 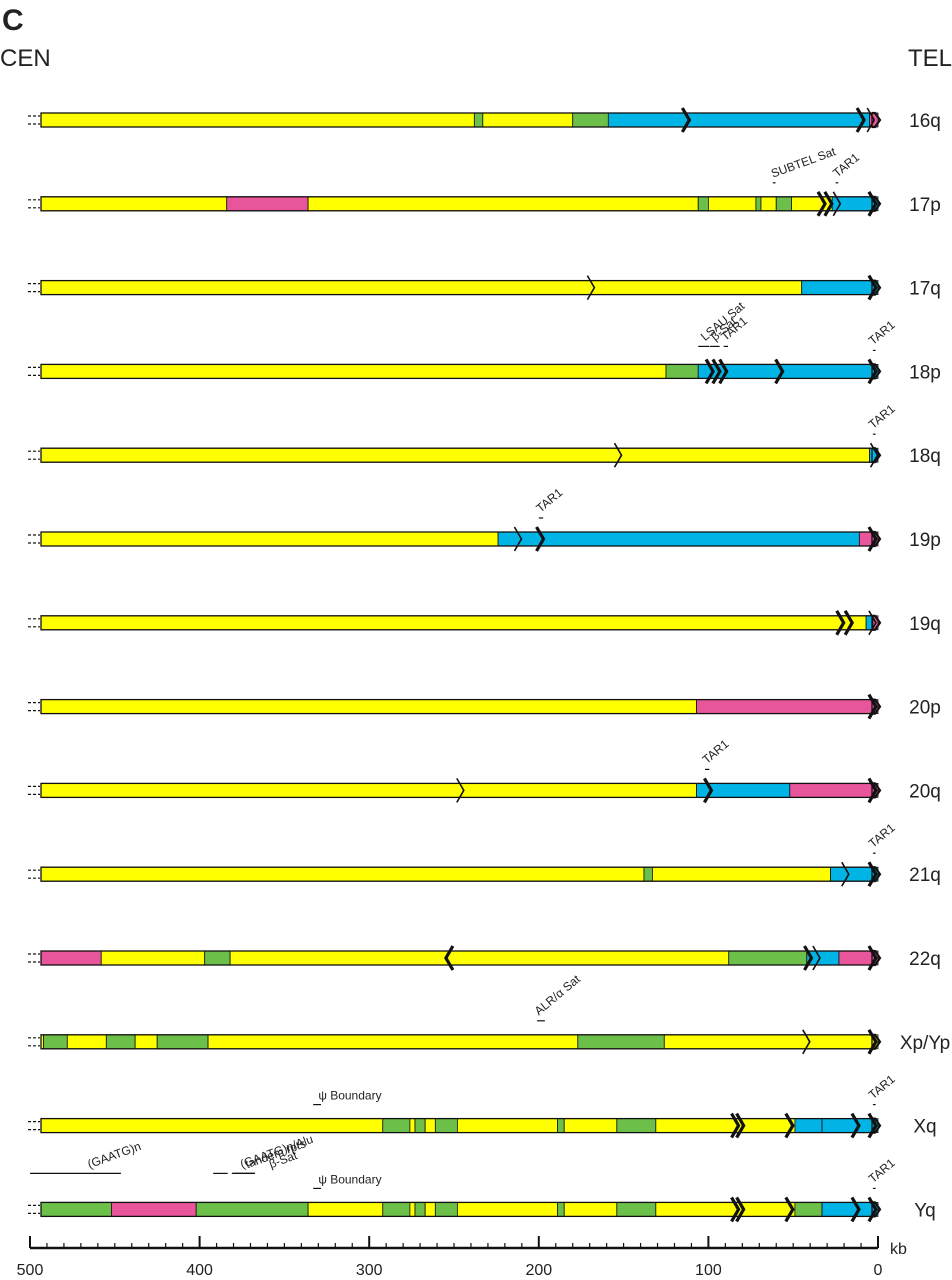 What do you see at coordinates (925, 205) in the screenshot?
I see `arm-label: 17p` at bounding box center [925, 205].